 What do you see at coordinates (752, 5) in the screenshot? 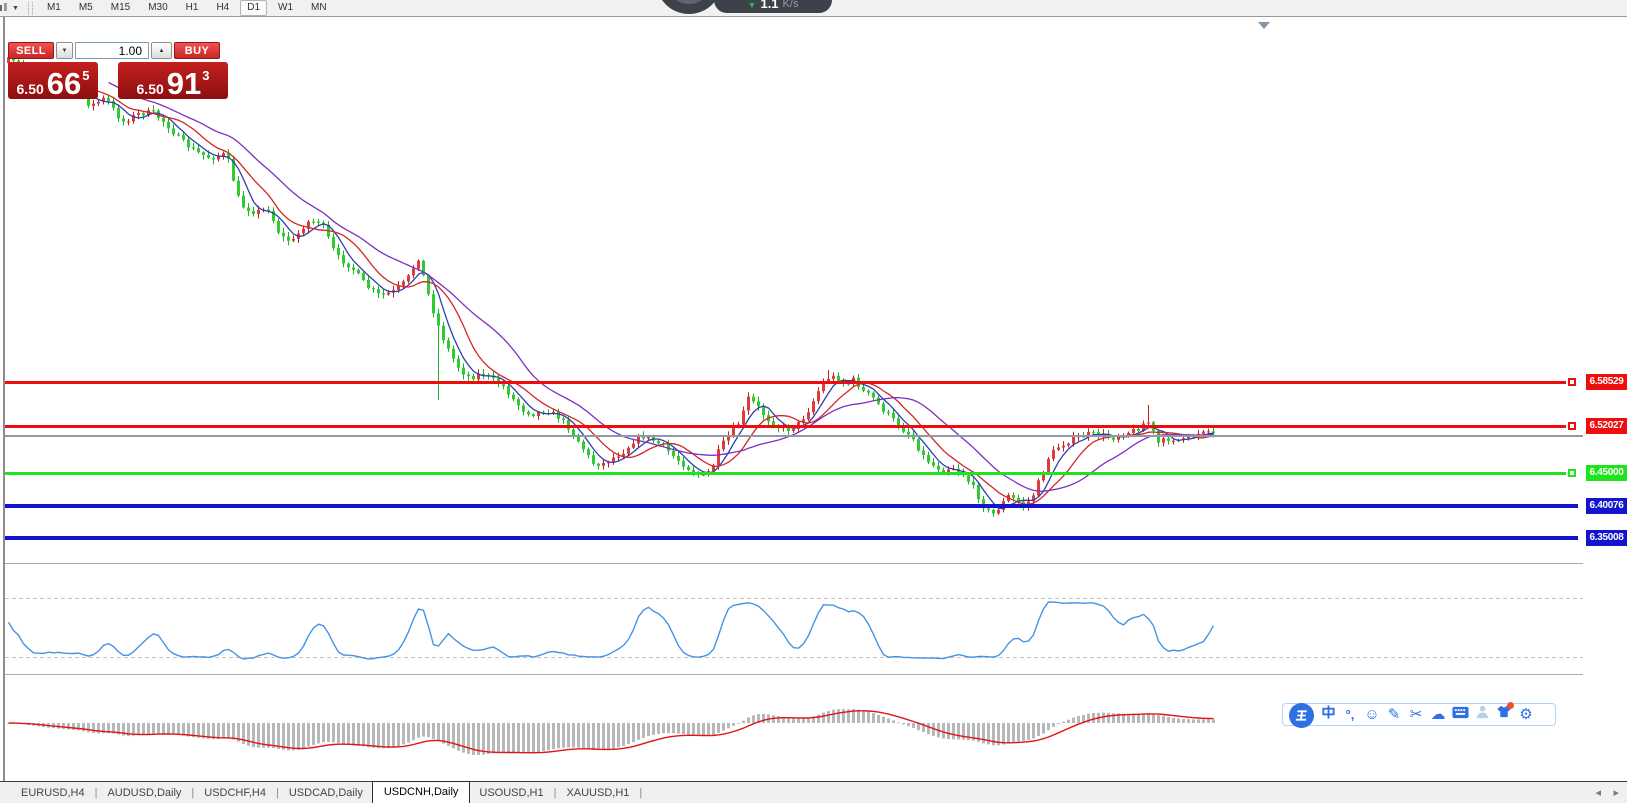
I see `download-arrow-icon: ▼` at bounding box center [752, 5].